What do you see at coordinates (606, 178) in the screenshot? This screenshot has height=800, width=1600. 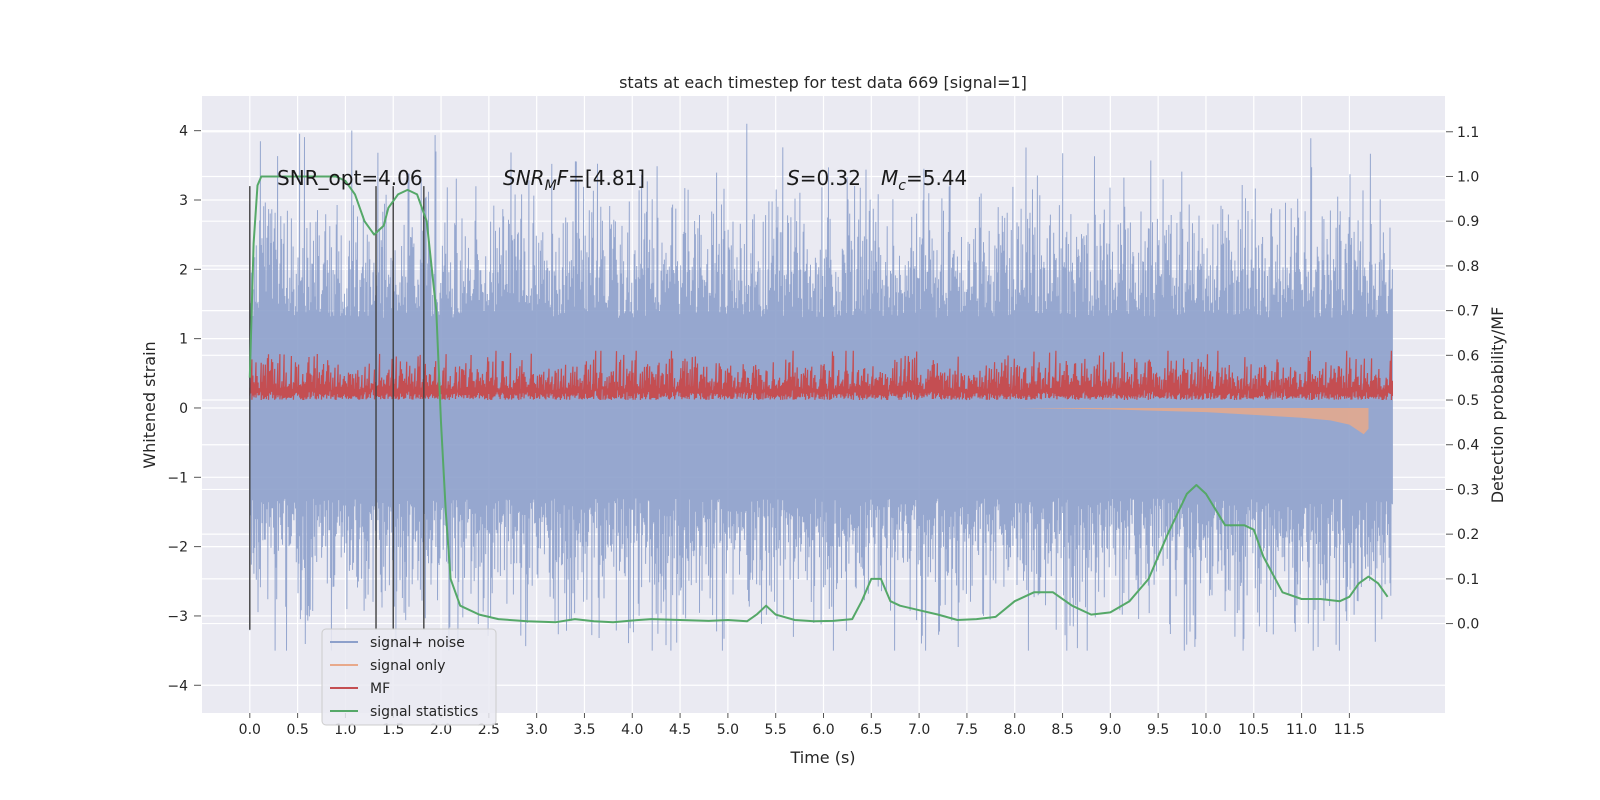 I see `snr-mf-value: =[4.81]` at bounding box center [606, 178].